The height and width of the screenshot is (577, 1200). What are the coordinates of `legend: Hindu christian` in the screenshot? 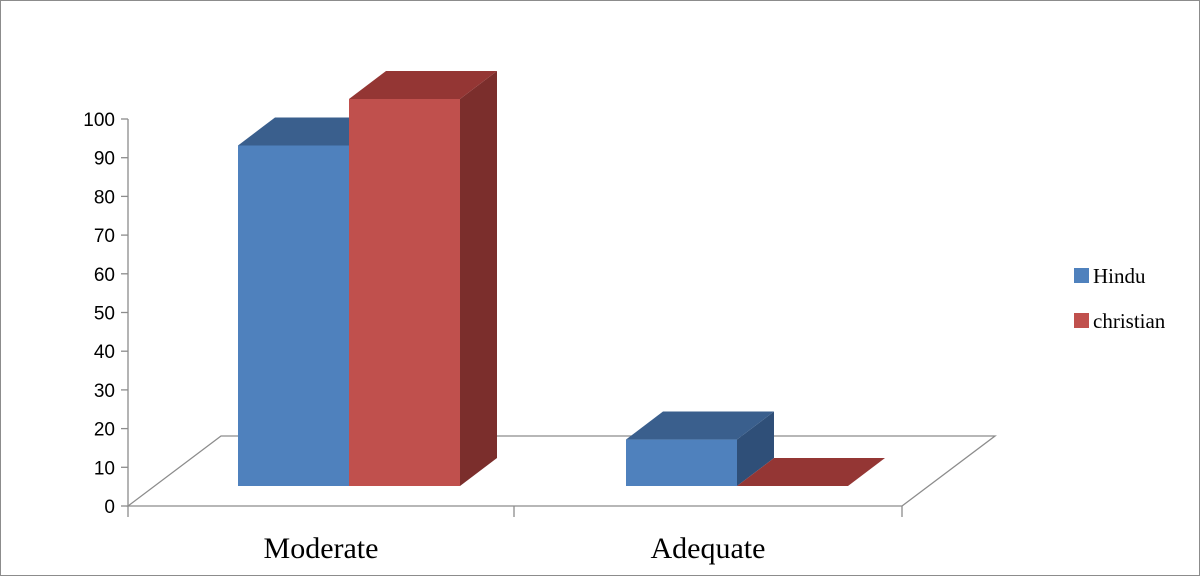 It's located at (1120, 298).